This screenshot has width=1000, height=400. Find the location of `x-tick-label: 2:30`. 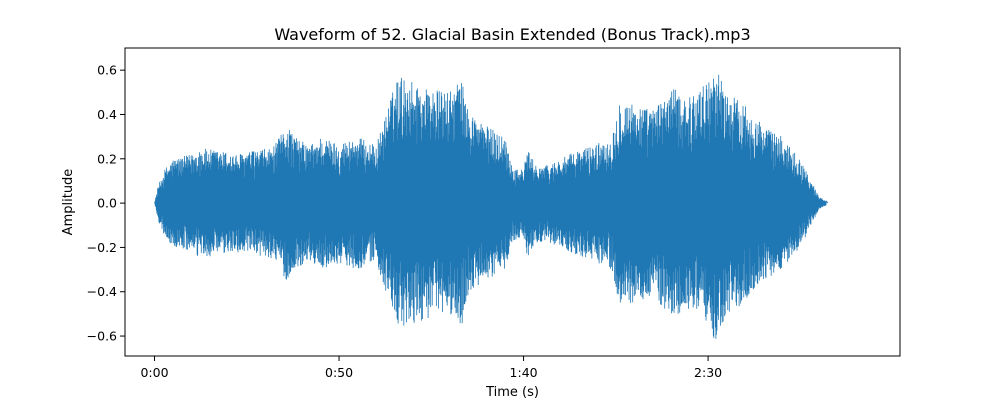

x-tick-label: 2:30 is located at coordinates (708, 372).